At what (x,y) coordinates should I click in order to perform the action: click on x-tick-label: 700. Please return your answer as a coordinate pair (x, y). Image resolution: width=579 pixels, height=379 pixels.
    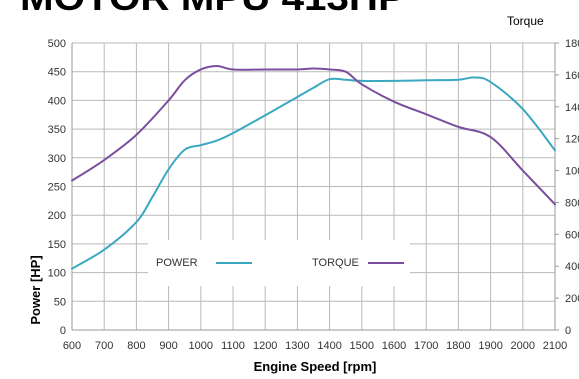
    Looking at the image, I should click on (104, 346).